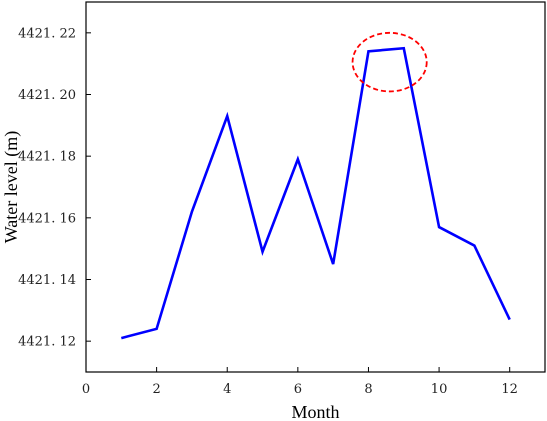 This screenshot has height=421, width=547. I want to click on x-tick-label: 2, so click(156, 389).